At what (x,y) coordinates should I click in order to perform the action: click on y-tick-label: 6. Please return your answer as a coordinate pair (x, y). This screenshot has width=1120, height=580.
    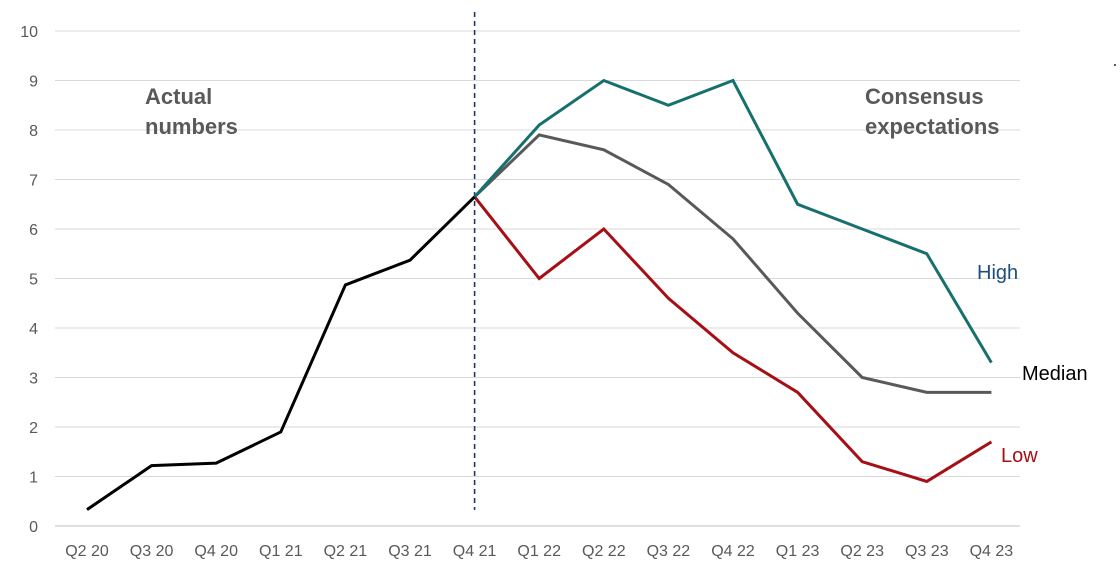
    Looking at the image, I should click on (33, 230).